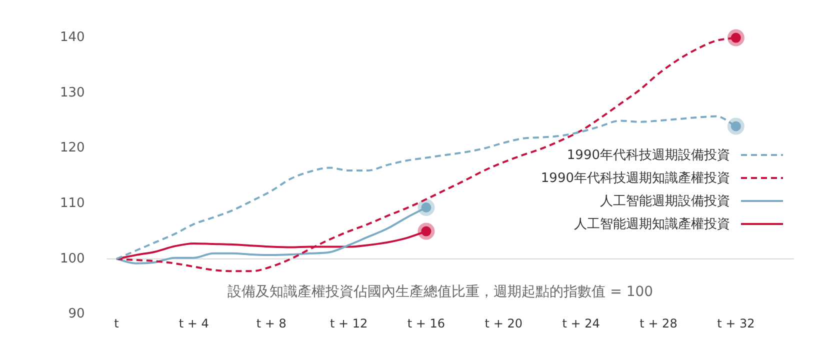 The image size is (814, 352). I want to click on legend-label: 1990年代科技週期設備投資, so click(648, 155).